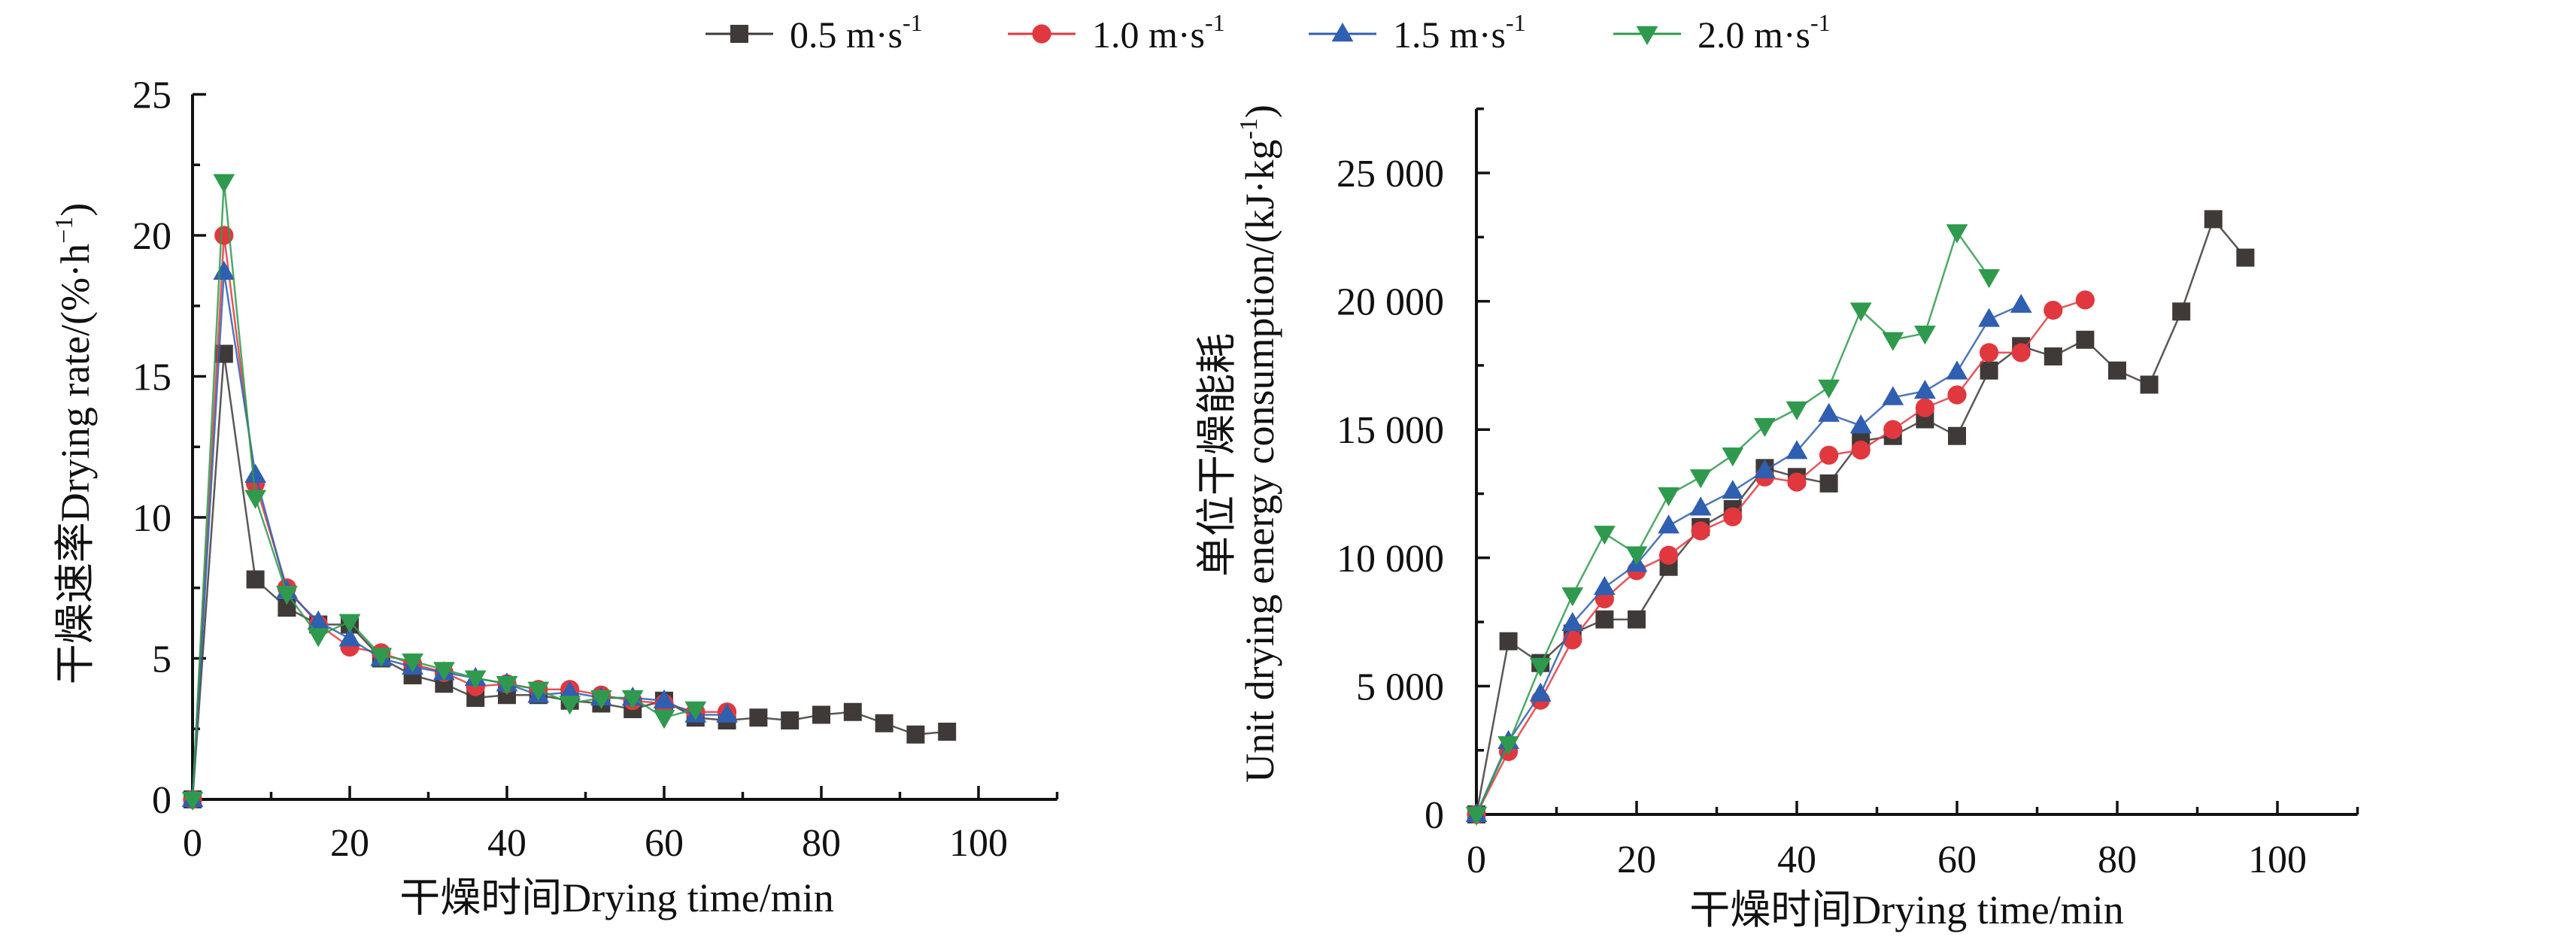  I want to click on legend-entry-0: 0.5 m·s-1, so click(814, 32).